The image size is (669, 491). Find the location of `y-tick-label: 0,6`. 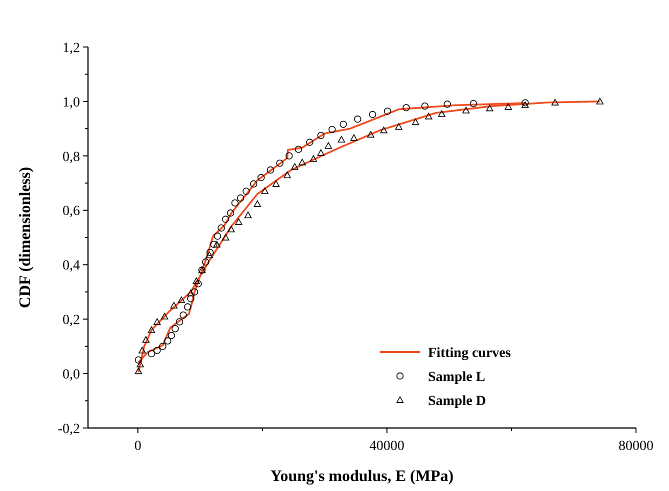

y-tick-label: 0,6 is located at coordinates (71, 212).